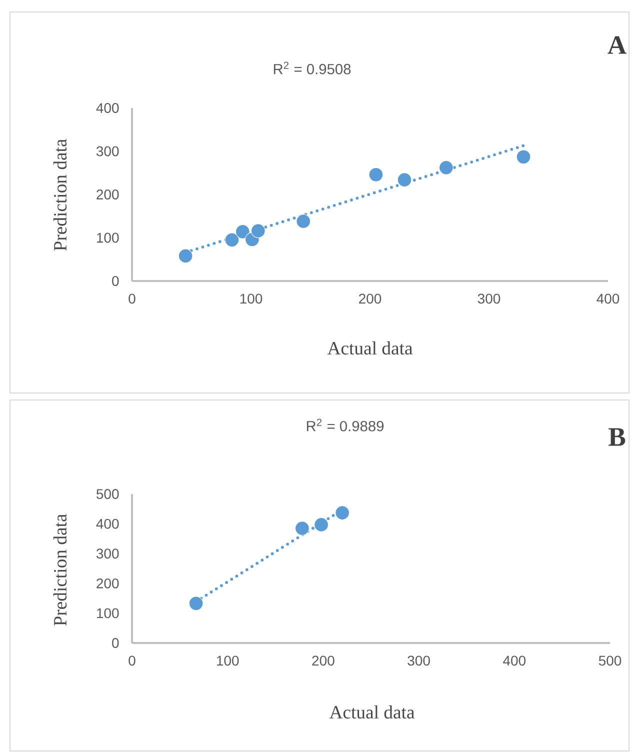 Image resolution: width=635 pixels, height=752 pixels. I want to click on chart-title: B, so click(617, 437).